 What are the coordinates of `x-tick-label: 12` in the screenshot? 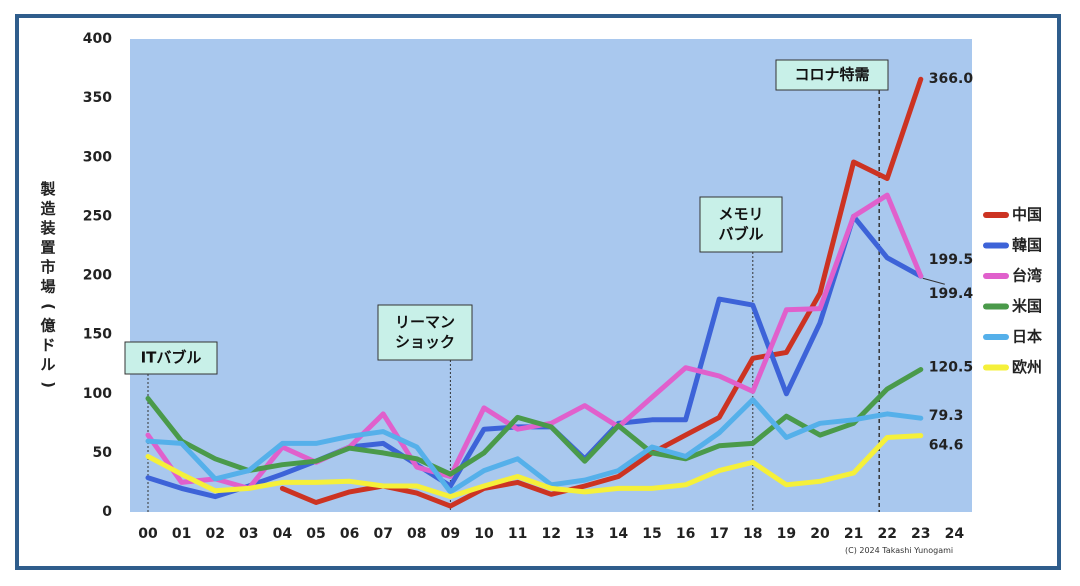 It's located at (550, 534).